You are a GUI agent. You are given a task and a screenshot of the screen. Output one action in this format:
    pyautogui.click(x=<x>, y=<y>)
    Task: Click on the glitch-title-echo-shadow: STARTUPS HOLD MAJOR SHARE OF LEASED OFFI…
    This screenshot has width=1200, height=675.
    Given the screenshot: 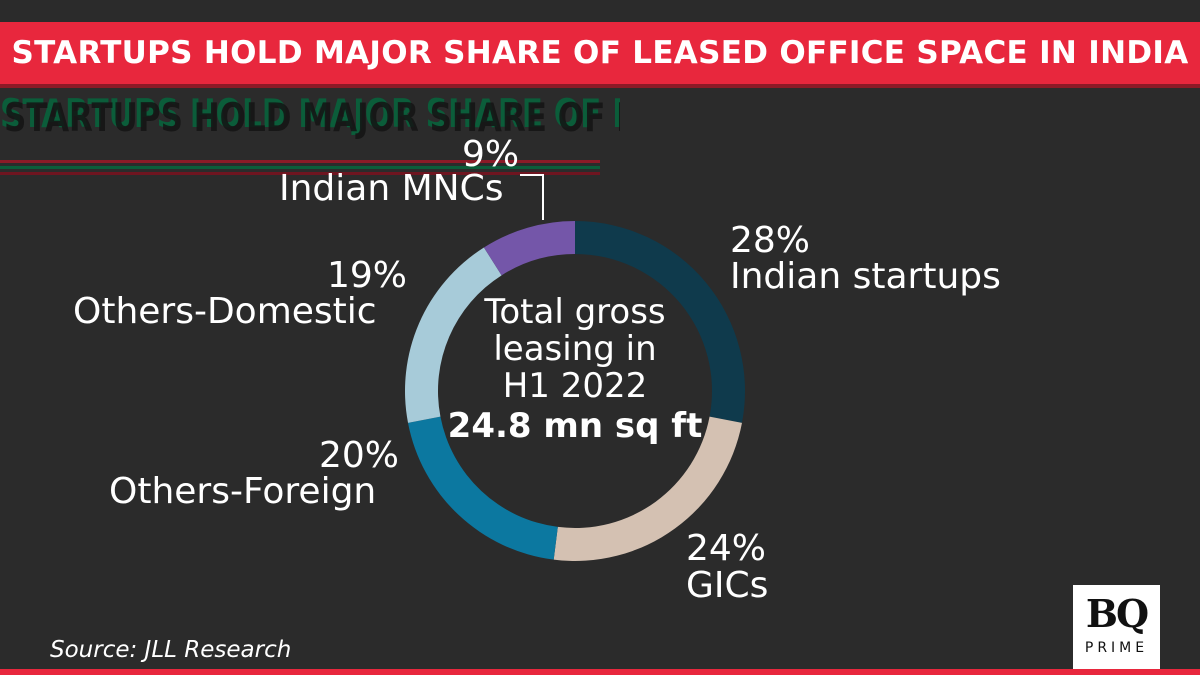 What is the action you would take?
    pyautogui.click(x=312, y=118)
    